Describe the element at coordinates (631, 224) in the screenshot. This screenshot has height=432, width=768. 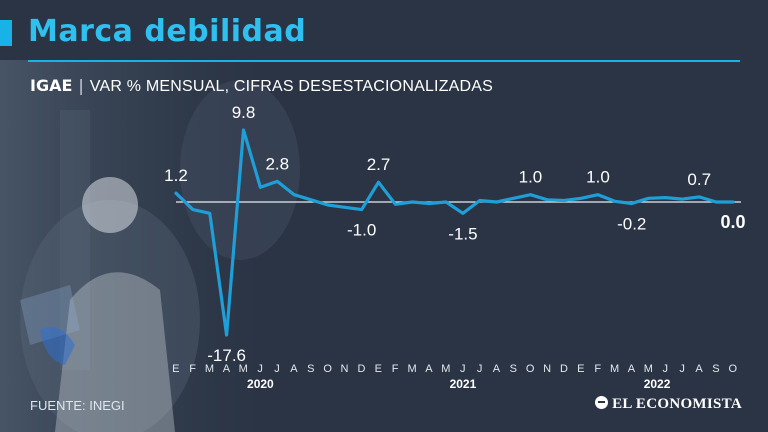
I see `data-label: -0.2` at that location.